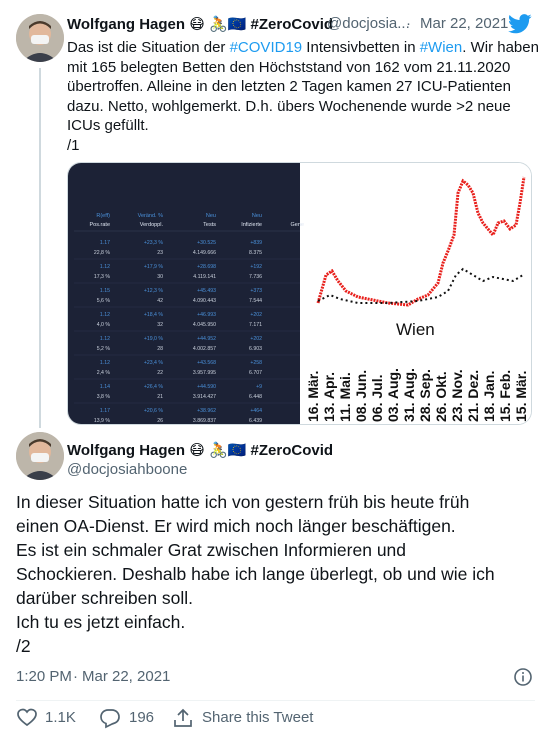 The image size is (551, 742). Describe the element at coordinates (152, 225) in the screenshot. I see `table-header: Verdoppl.` at that location.